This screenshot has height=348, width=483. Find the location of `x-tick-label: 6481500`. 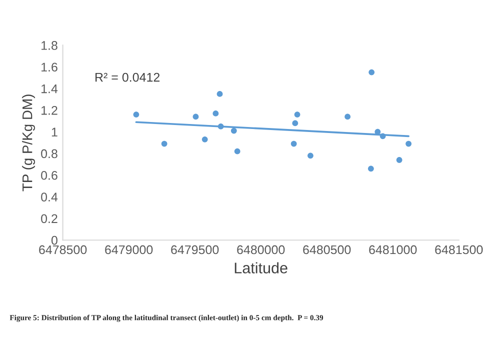

x-tick-label: 6481500 is located at coordinates (459, 249).